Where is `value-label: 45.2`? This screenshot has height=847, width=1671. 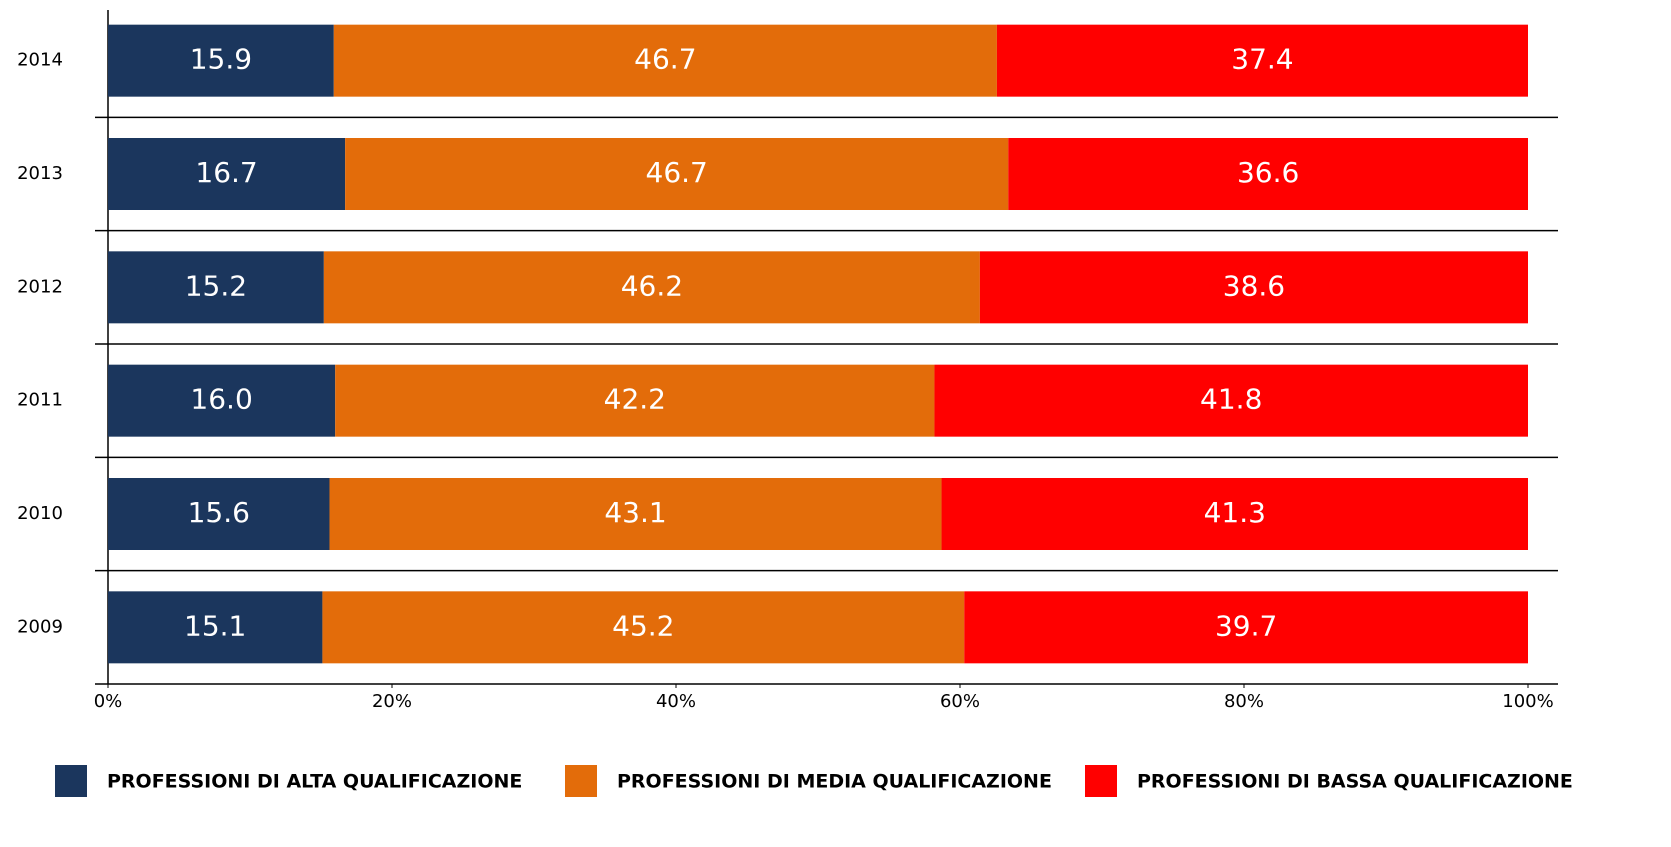
value-label: 45.2 is located at coordinates (643, 625).